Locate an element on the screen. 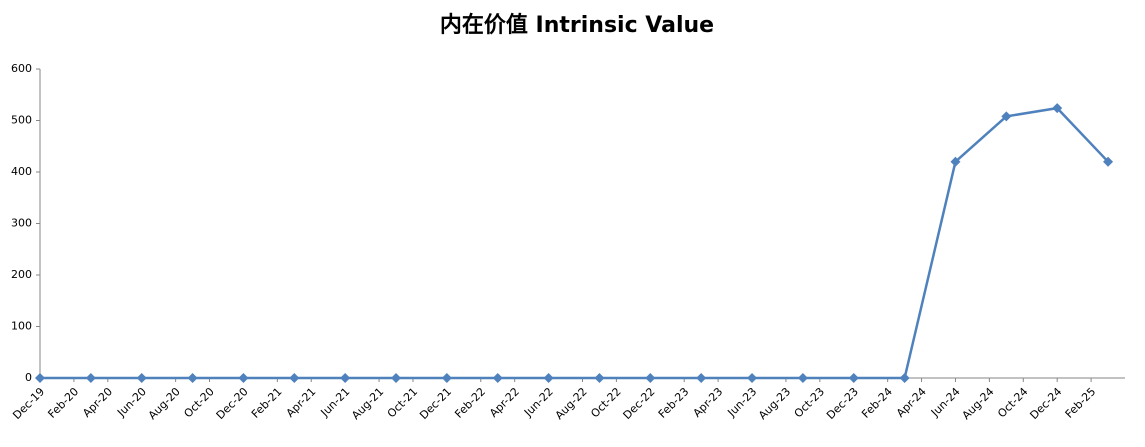 The height and width of the screenshot is (447, 1145). x-tick-label: Oct-21 is located at coordinates (402, 402).